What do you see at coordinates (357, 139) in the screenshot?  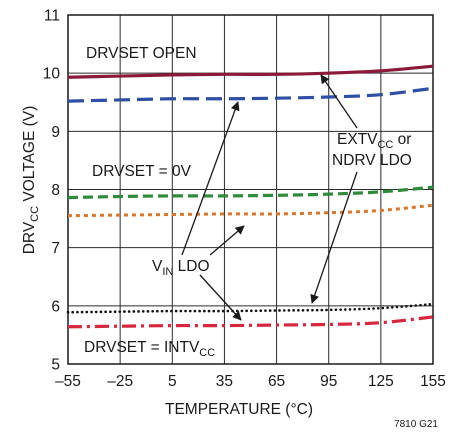 I see `extvcc-main: EXTV` at bounding box center [357, 139].